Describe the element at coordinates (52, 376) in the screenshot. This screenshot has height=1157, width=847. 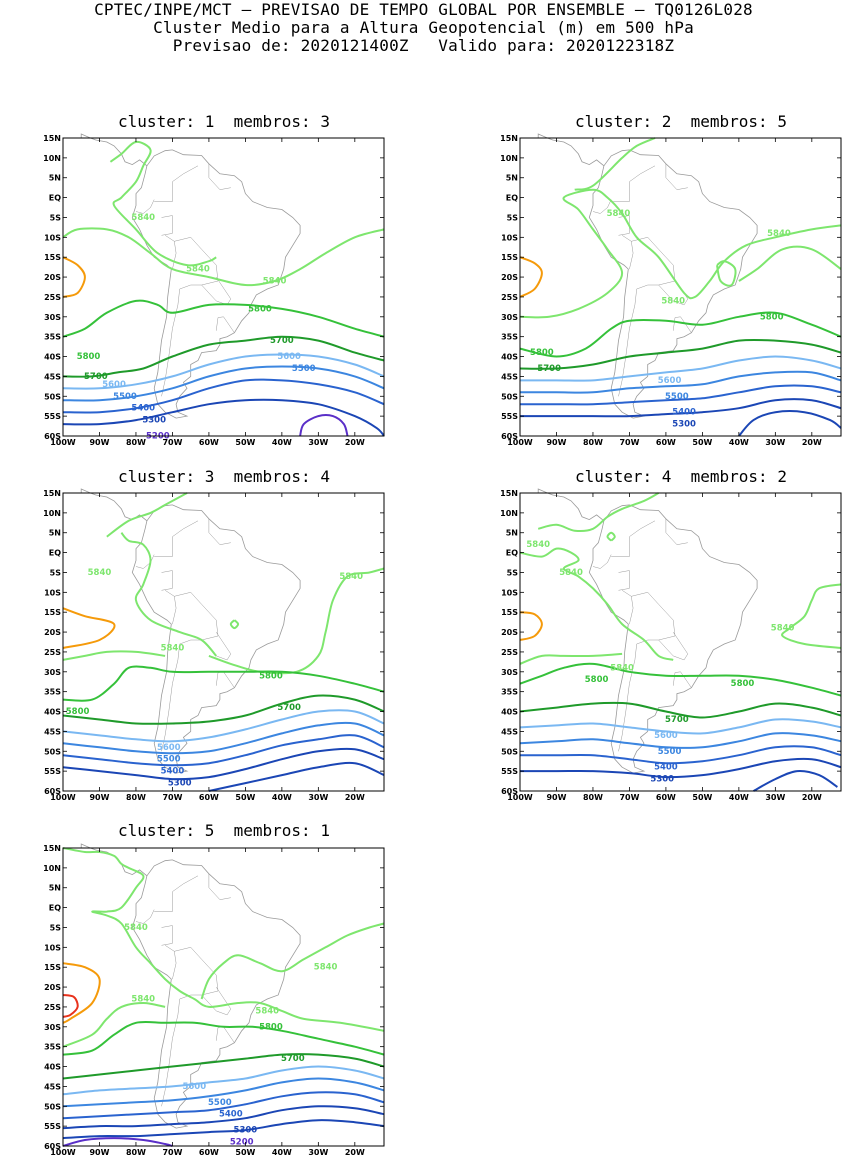
I see `lat-tick-label: 45S` at that location.